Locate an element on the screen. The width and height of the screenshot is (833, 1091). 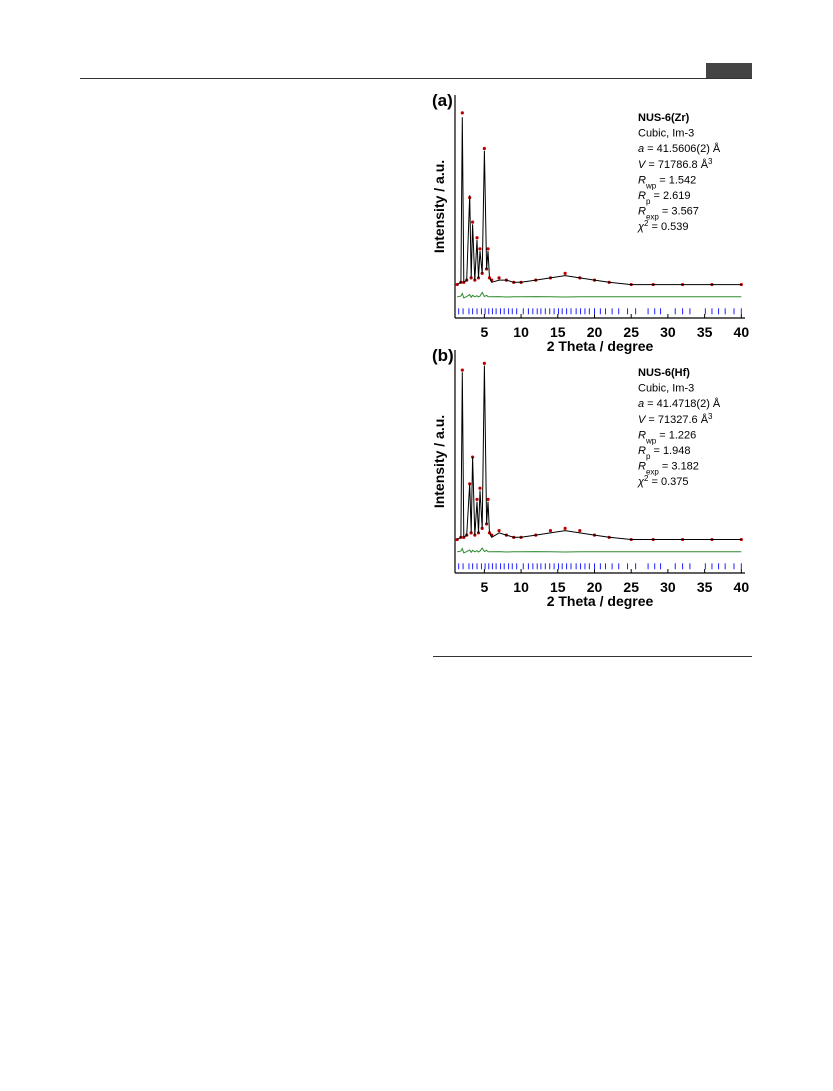
annotation: NUS-6(Zr) is located at coordinates (664, 118).